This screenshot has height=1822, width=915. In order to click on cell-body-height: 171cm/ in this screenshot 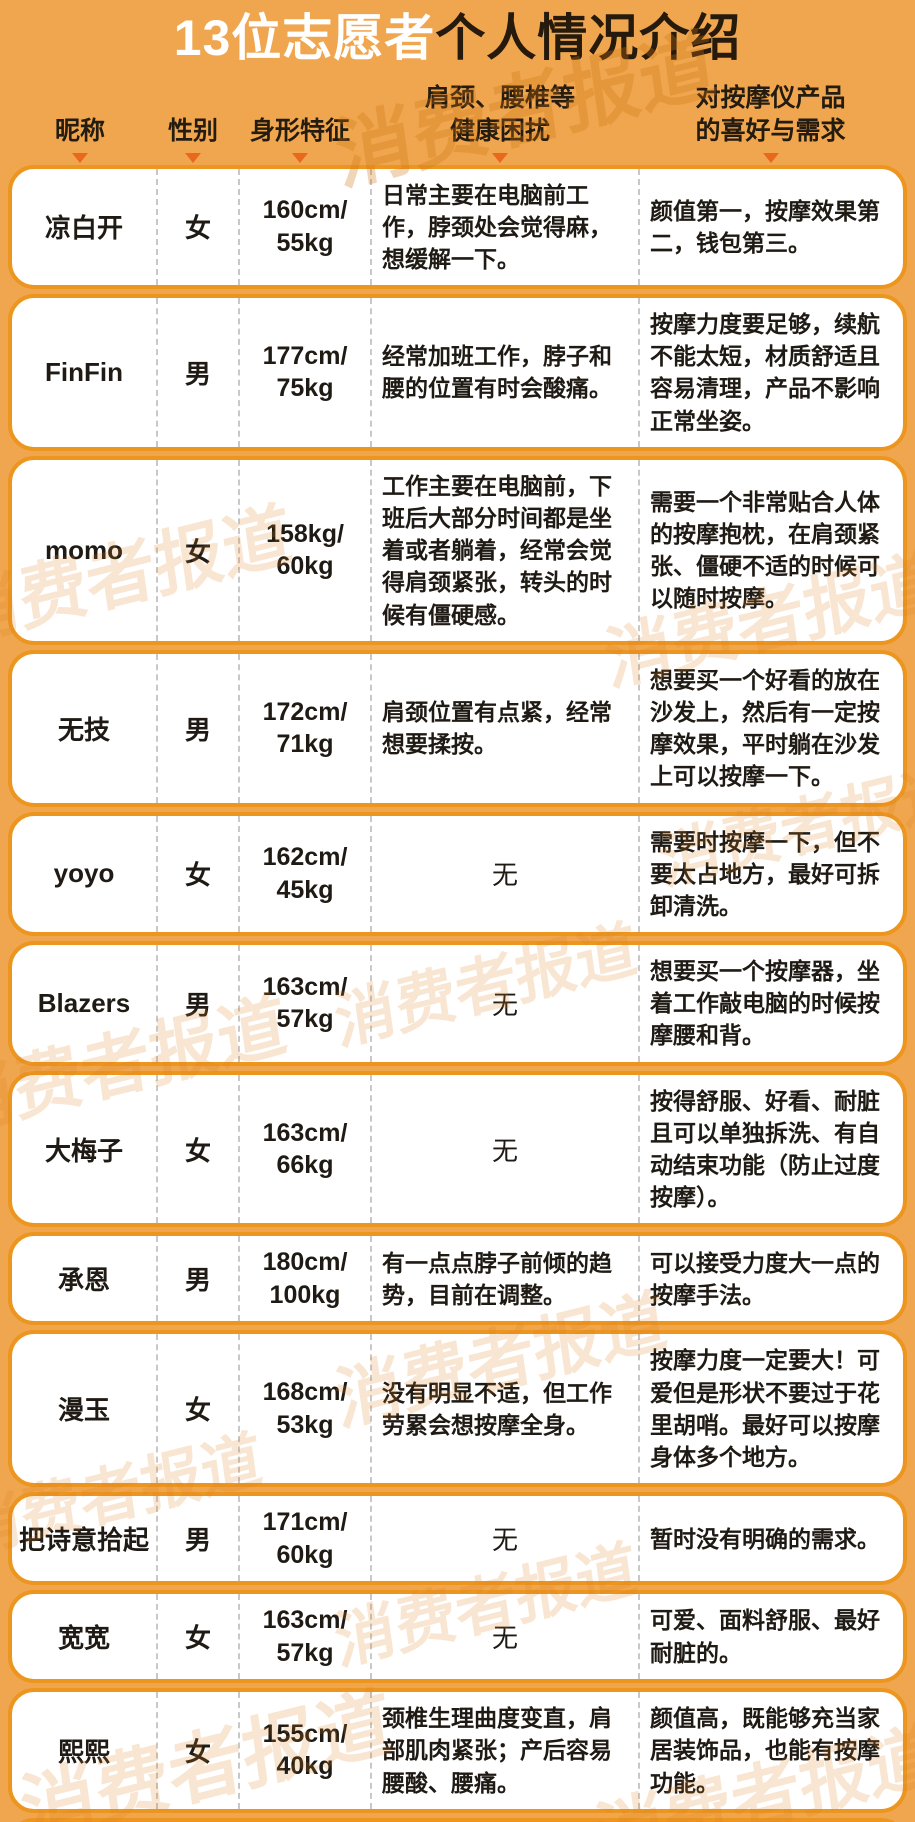, I will do `click(305, 1522)`.